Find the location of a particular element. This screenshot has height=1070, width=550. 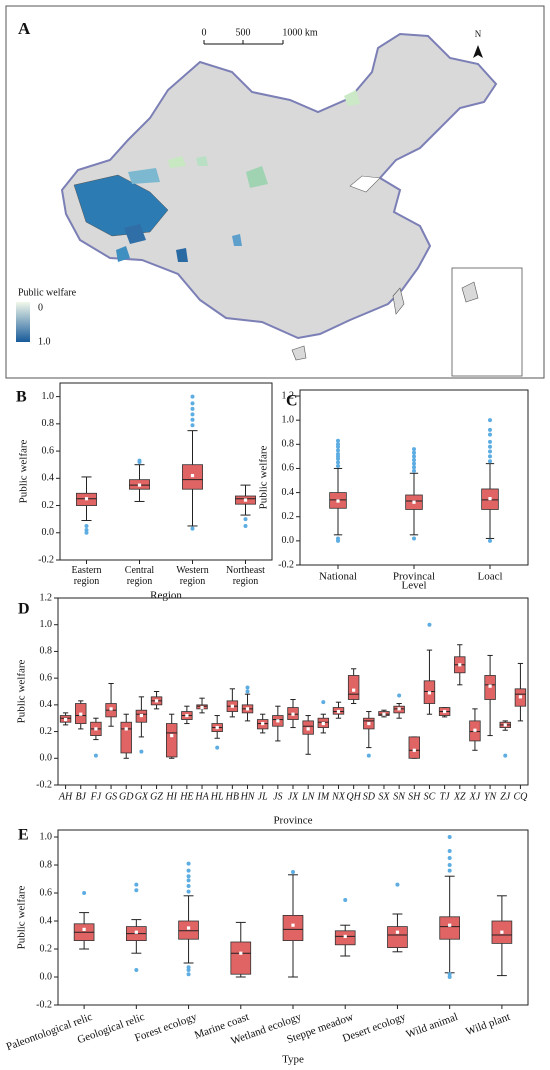

panel-label: D is located at coordinates (24, 609).